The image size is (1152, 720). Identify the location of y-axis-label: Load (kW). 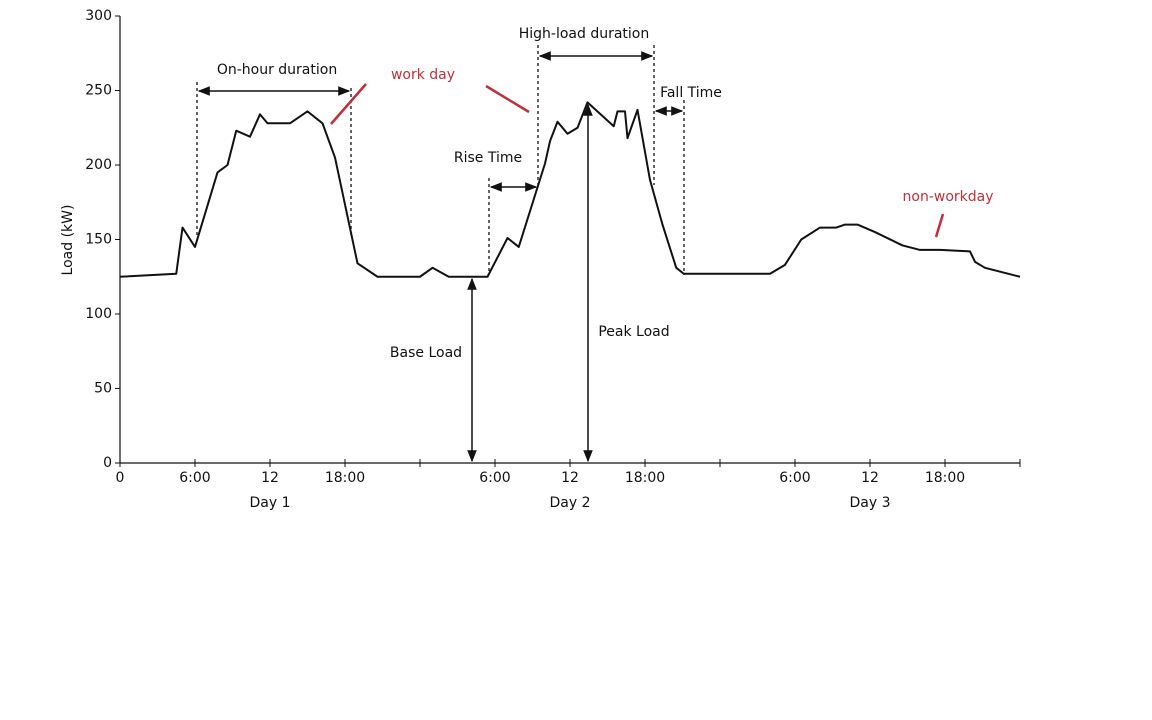
(68, 240).